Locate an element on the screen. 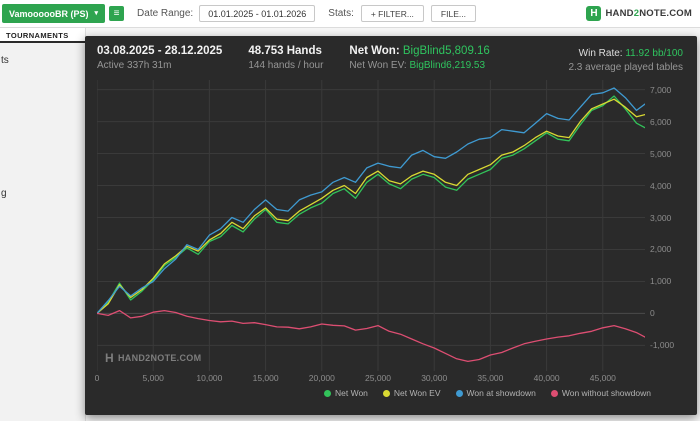 The width and height of the screenshot is (700, 421). x-tick-label: 45,000 is located at coordinates (602, 378).